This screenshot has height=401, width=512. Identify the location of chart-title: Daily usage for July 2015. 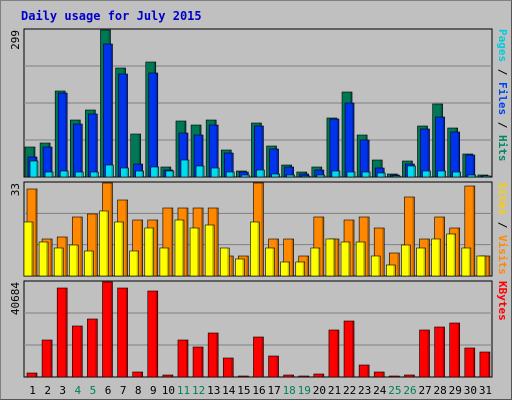
(111, 16).